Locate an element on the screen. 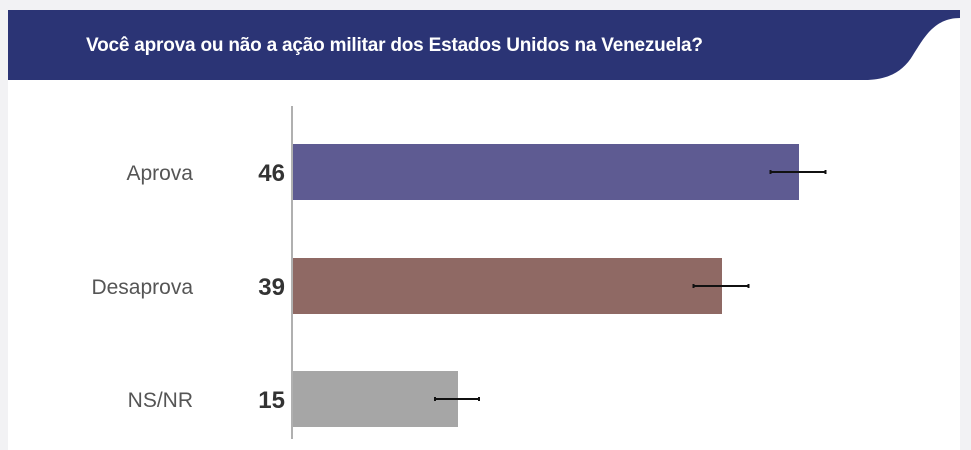  value-label-0: 46 is located at coordinates (271, 173).